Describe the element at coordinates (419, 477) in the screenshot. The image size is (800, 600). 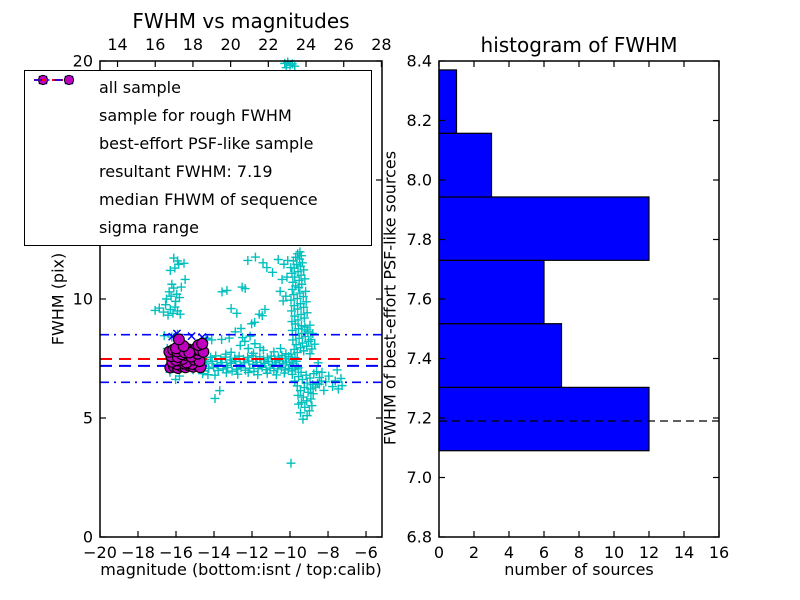
I see `svg-text: 7.0` at that location.